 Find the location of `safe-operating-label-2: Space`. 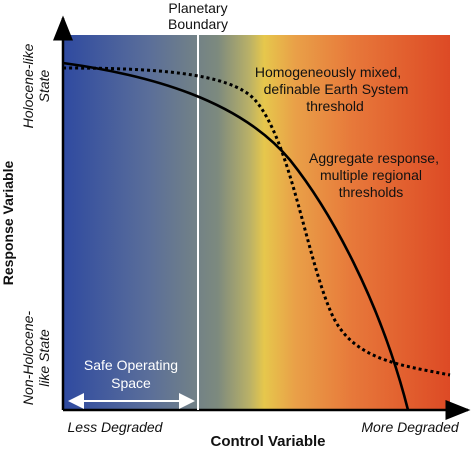

safe-operating-label-2: Space is located at coordinates (131, 383).